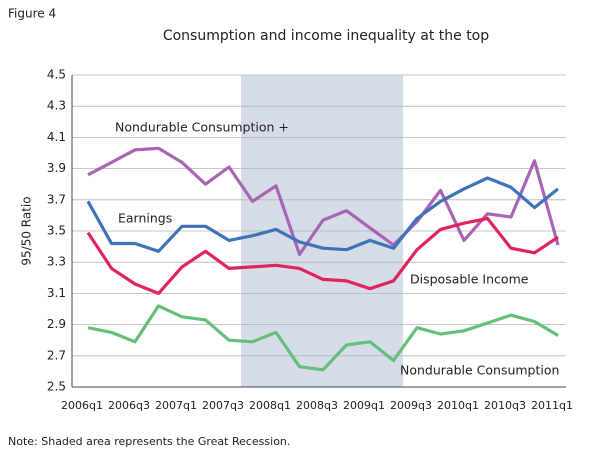 The width and height of the screenshot is (600, 462). Describe the element at coordinates (223, 405) in the screenshot. I see `x-tick-label: 2007q3` at that location.